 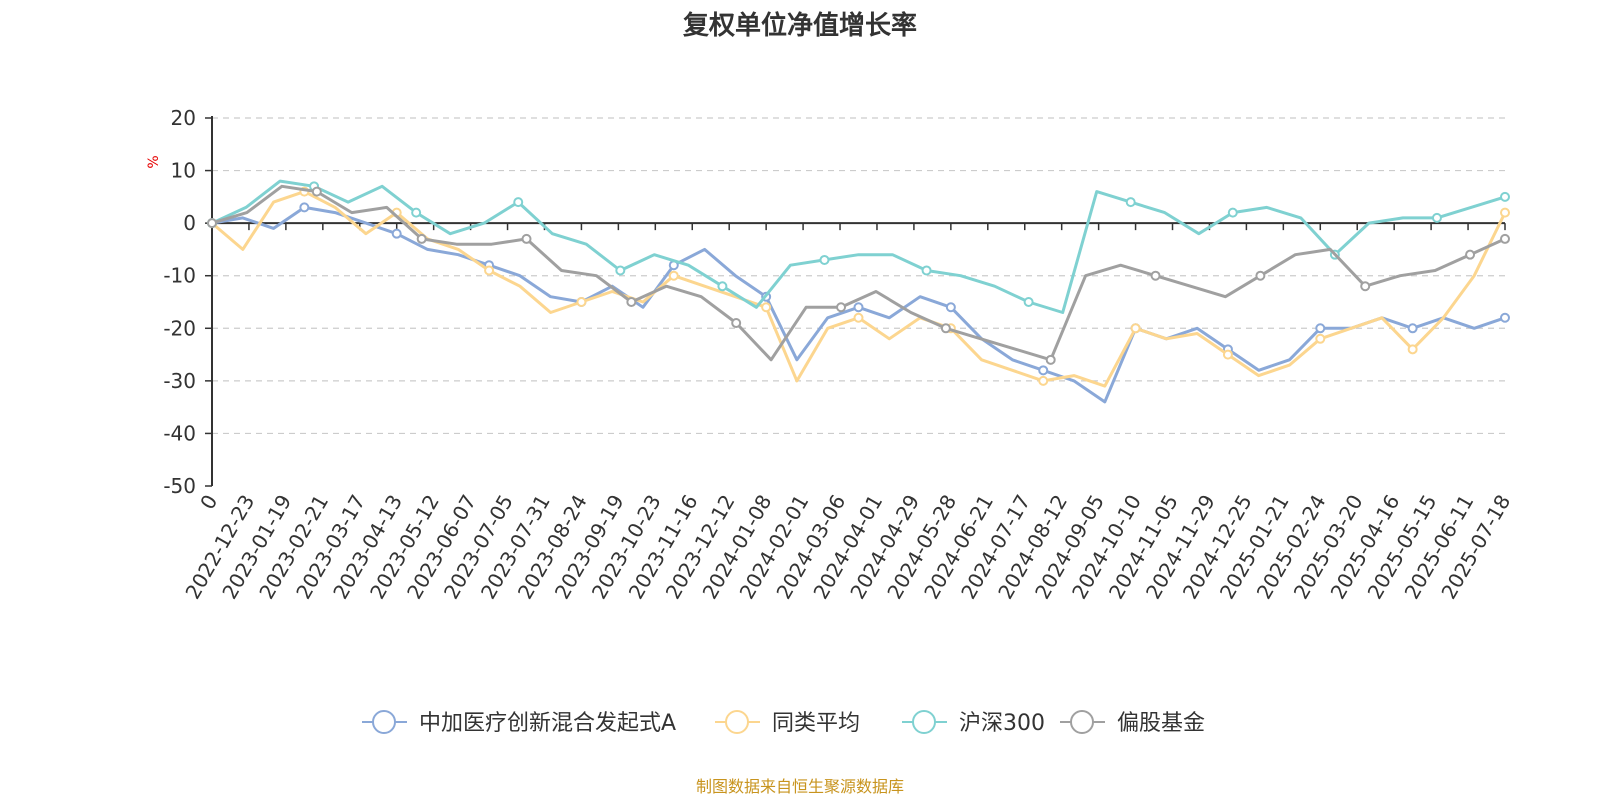 I want to click on y-tick-label: -50, so click(x=179, y=486).